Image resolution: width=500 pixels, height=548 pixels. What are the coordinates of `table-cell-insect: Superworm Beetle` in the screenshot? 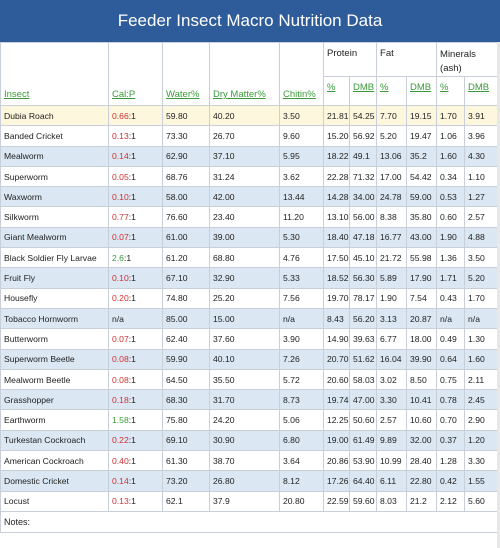 It's located at (54, 359).